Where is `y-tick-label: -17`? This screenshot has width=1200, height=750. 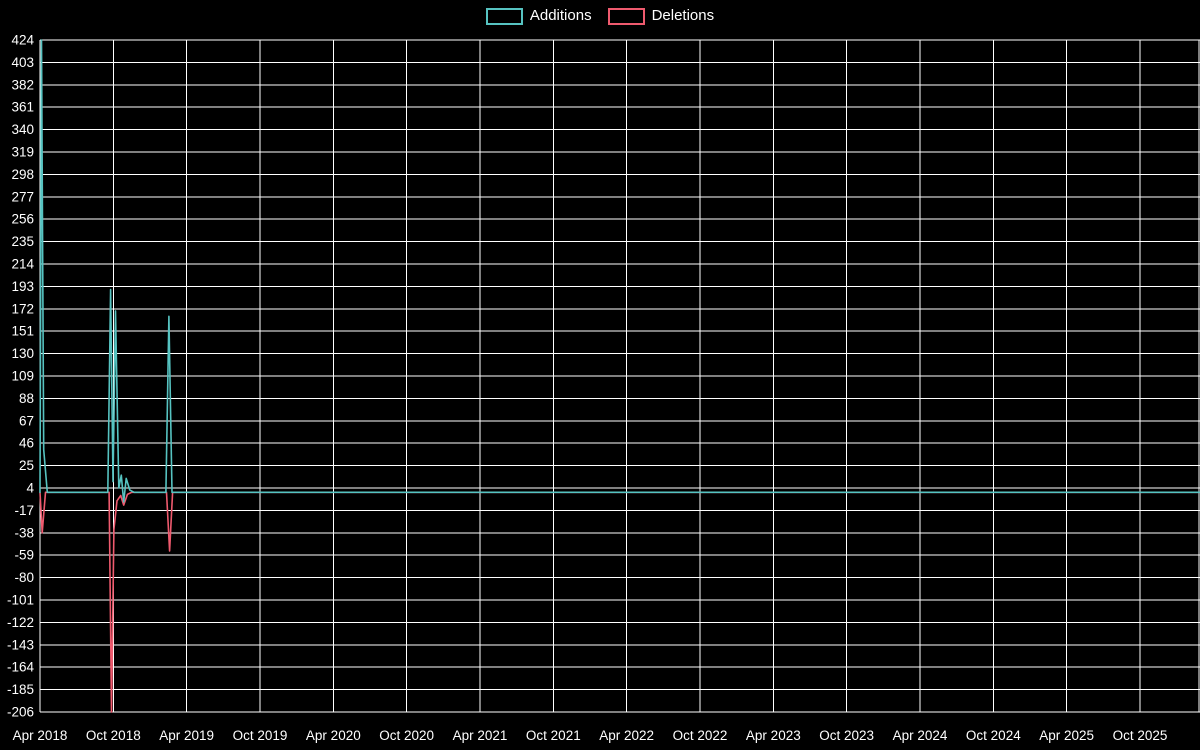
y-tick-label: -17 is located at coordinates (24, 510).